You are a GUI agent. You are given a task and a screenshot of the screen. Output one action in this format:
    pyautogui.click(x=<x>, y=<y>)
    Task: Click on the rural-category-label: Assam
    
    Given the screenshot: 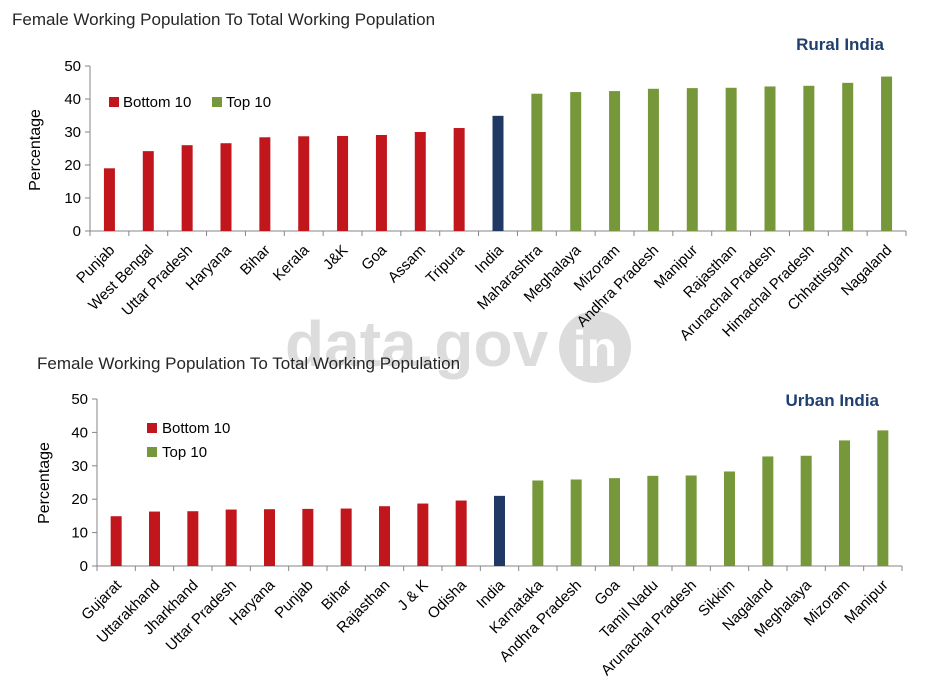 What is the action you would take?
    pyautogui.click(x=407, y=264)
    